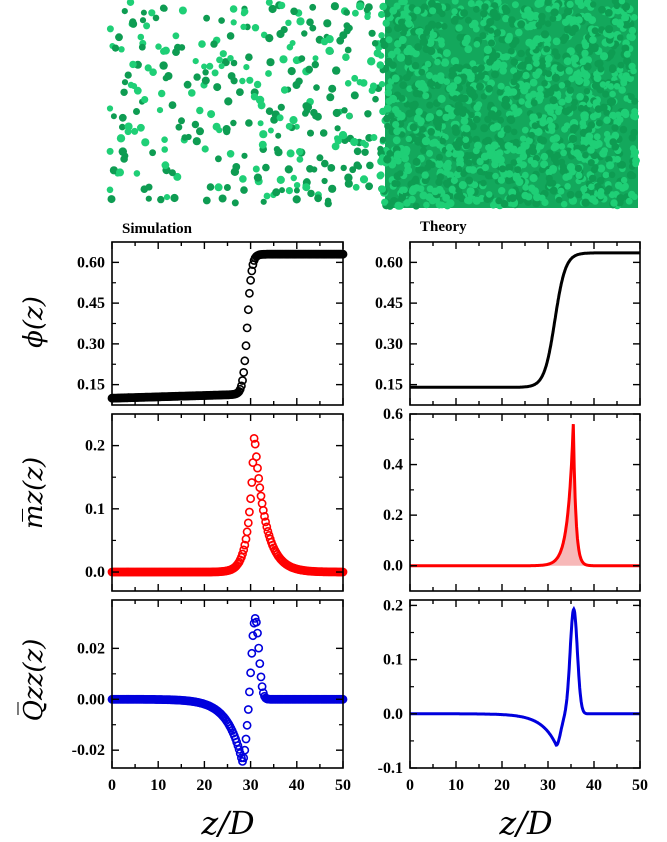  Describe the element at coordinates (95, 572) in the screenshot. I see `y-tick-label: 0.0` at that location.